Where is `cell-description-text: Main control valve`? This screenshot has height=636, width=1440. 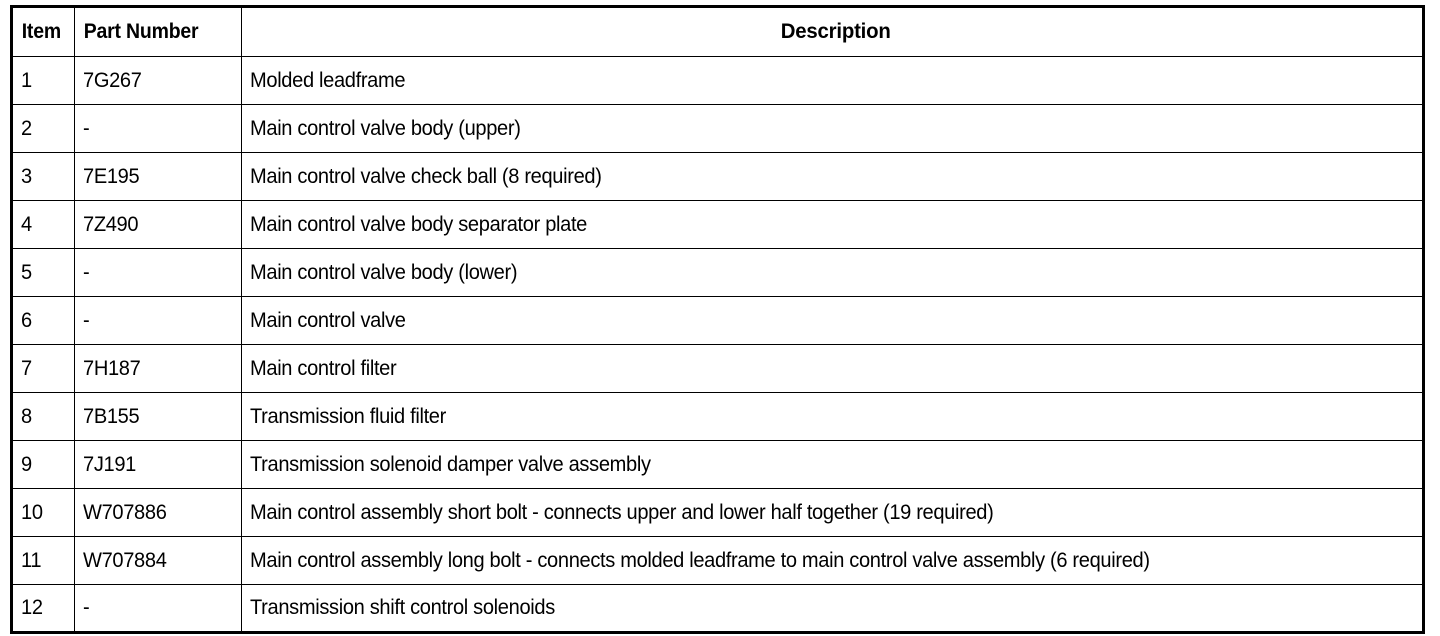
cell-description-text: Main control valve is located at coordinates (328, 320).